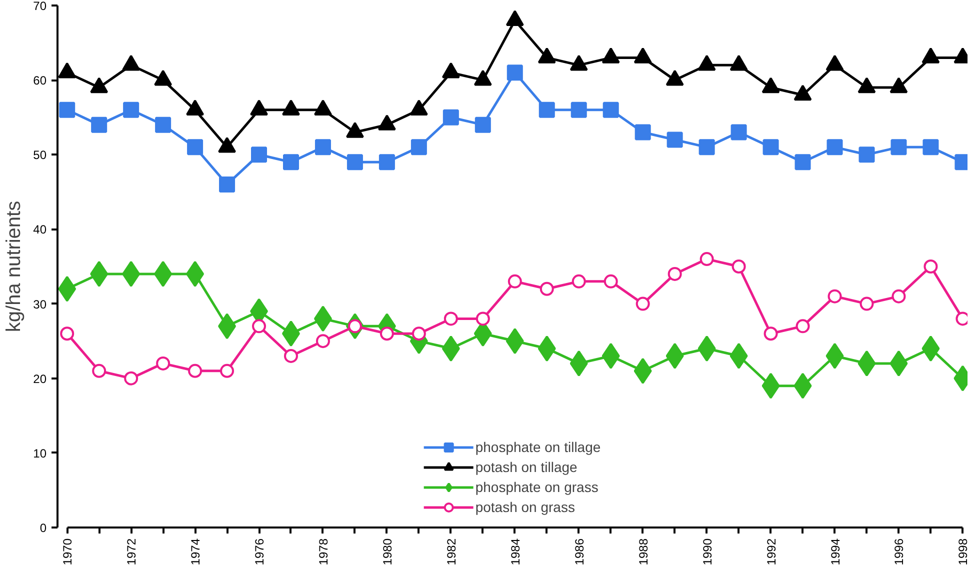 The width and height of the screenshot is (979, 572). What do you see at coordinates (451, 552) in the screenshot?
I see `x-tick-label: 1982` at bounding box center [451, 552].